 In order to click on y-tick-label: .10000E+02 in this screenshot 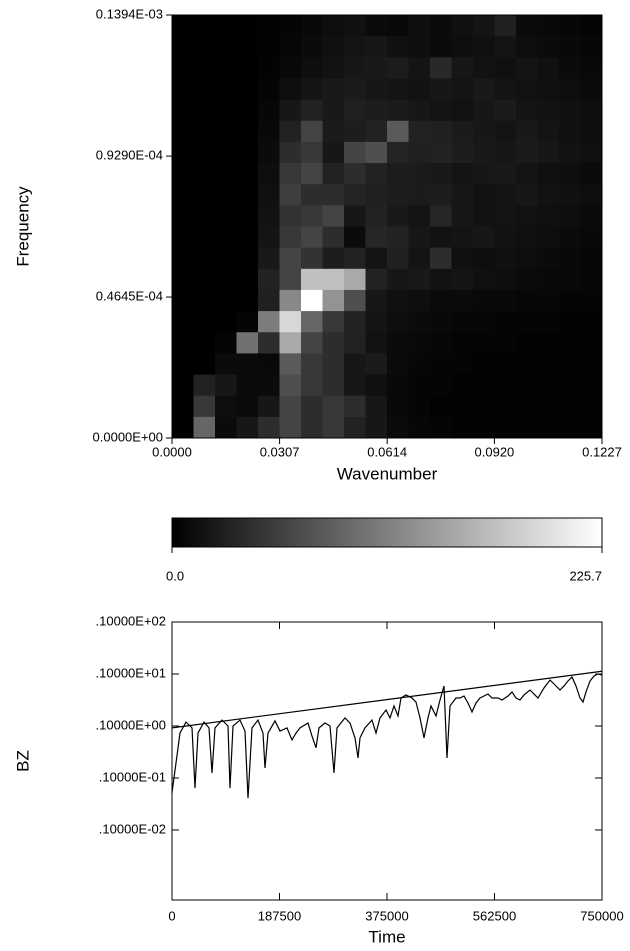, I will do `click(131, 620)`.